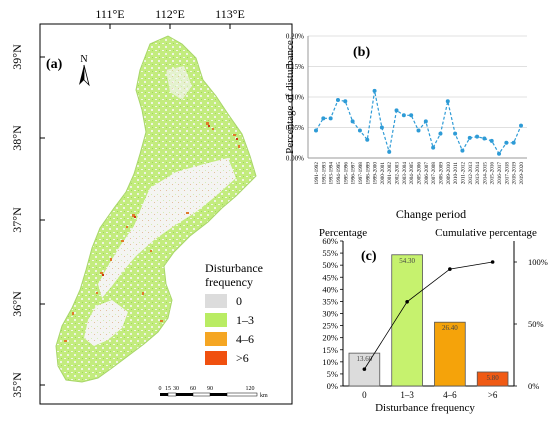 The image size is (550, 428). I want to click on line-chart-xtick-label: 2007-2008, so click(434, 173).